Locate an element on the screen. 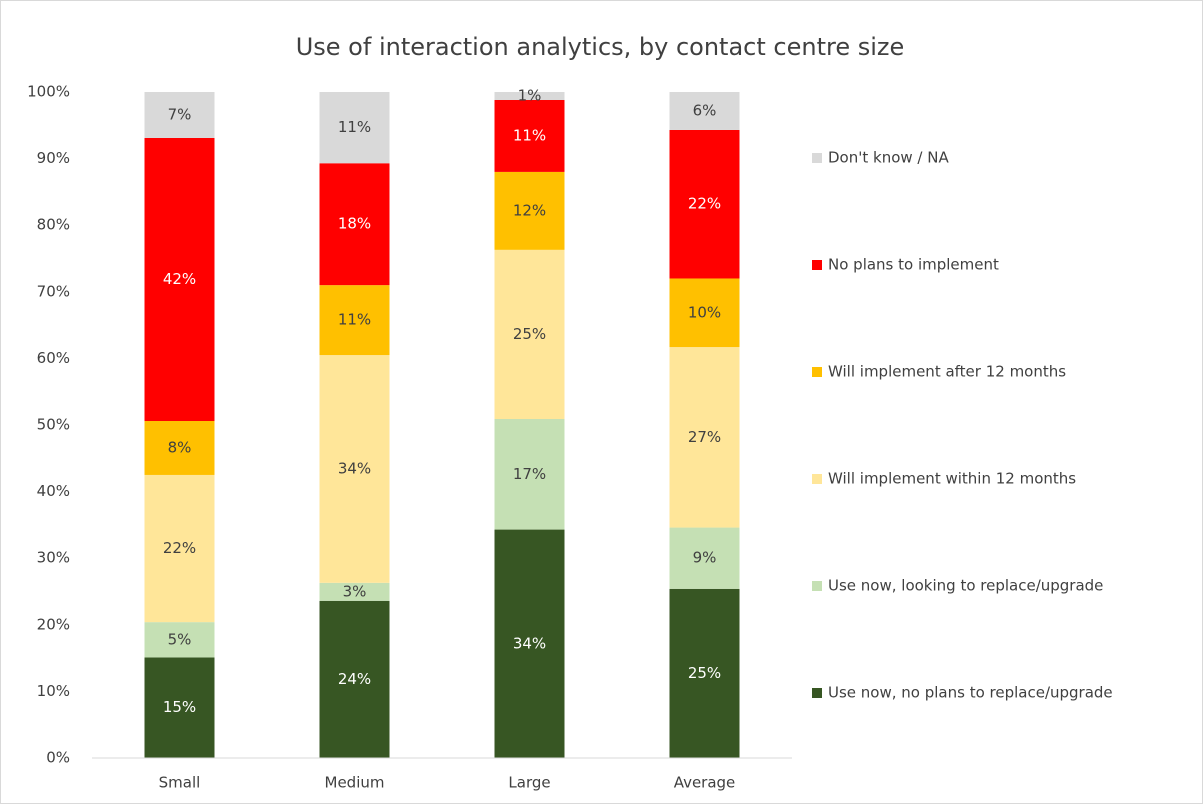 This screenshot has height=804, width=1203. data-label: 3% is located at coordinates (355, 591).